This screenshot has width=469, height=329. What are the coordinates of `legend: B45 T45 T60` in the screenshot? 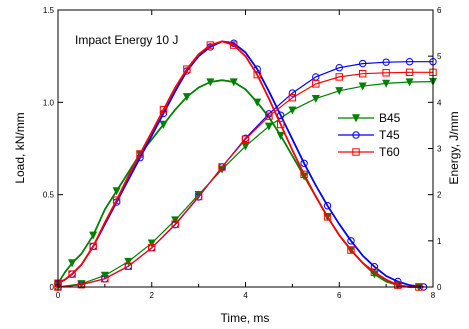 It's located at (369, 135).